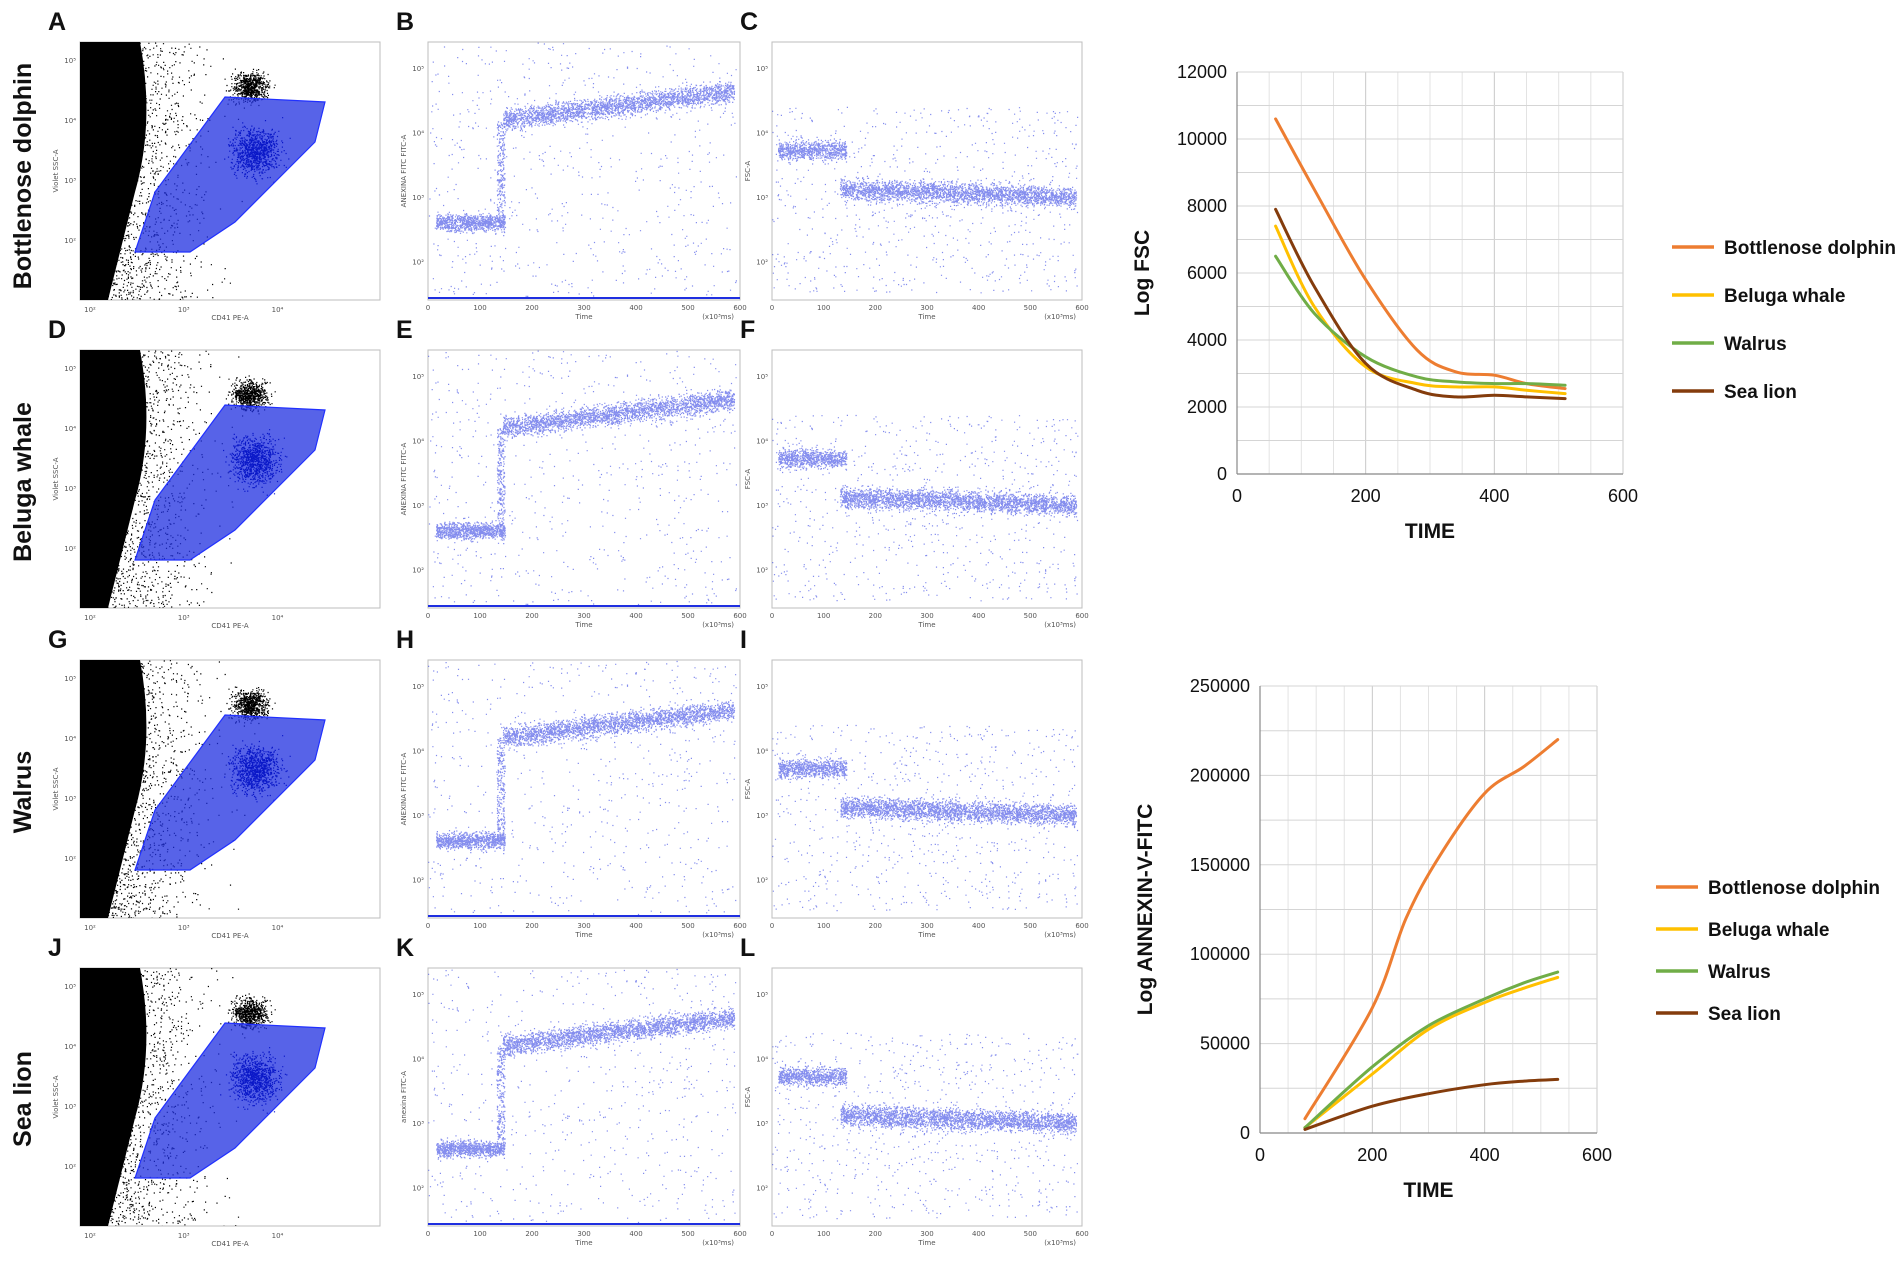  I want to click on panel-B-ylabel: ANEXINA FITC FITC-A, so click(404, 170).